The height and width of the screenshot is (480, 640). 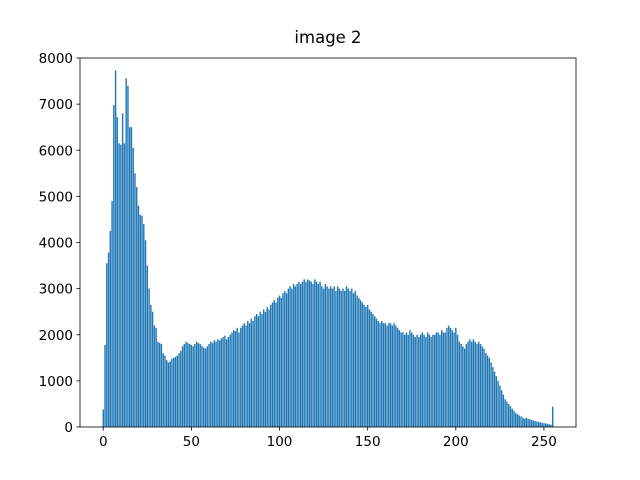 What do you see at coordinates (456, 442) in the screenshot?
I see `x-tick-label: 200` at bounding box center [456, 442].